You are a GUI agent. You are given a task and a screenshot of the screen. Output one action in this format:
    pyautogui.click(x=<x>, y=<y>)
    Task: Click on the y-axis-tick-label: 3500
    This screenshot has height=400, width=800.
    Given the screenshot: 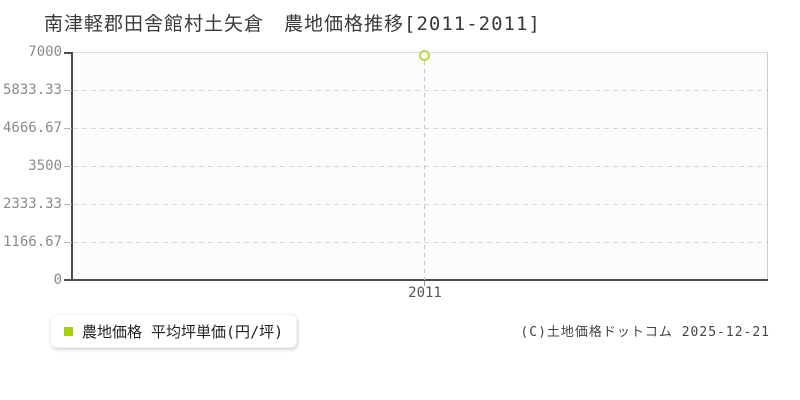 What is the action you would take?
    pyautogui.click(x=45, y=166)
    